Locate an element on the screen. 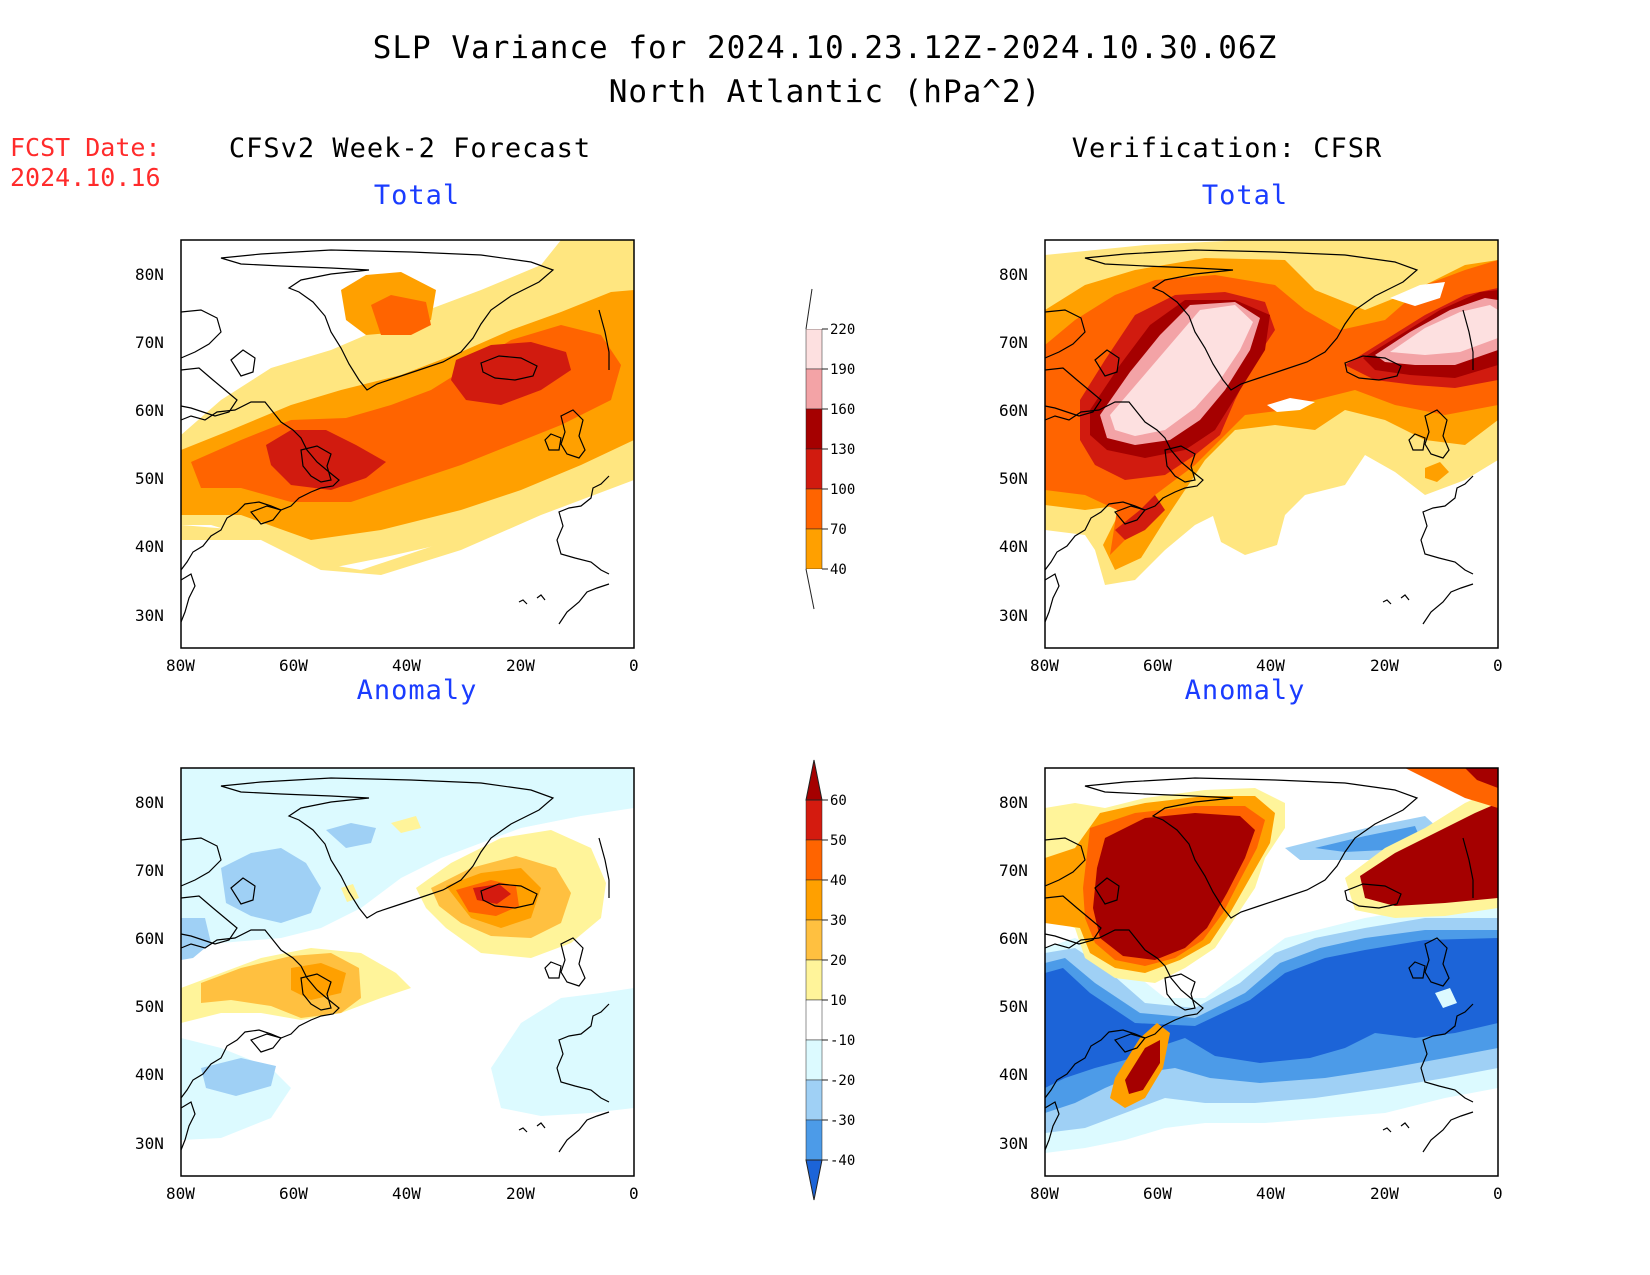 The height and width of the screenshot is (1275, 1650). contour-total-130-east is located at coordinates (1421, 338).